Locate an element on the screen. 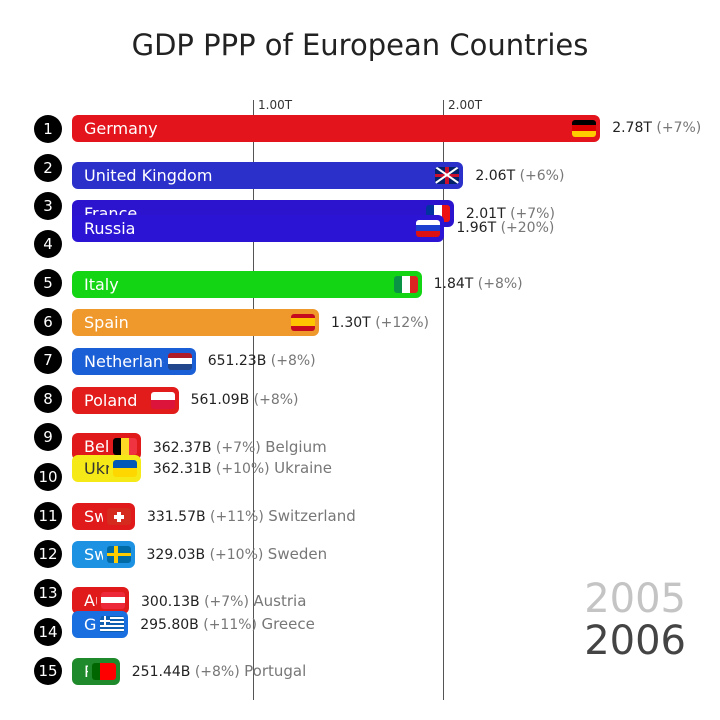 The width and height of the screenshot is (720, 720). value-label: 362.31B (+10%) Ukraine is located at coordinates (242, 468).